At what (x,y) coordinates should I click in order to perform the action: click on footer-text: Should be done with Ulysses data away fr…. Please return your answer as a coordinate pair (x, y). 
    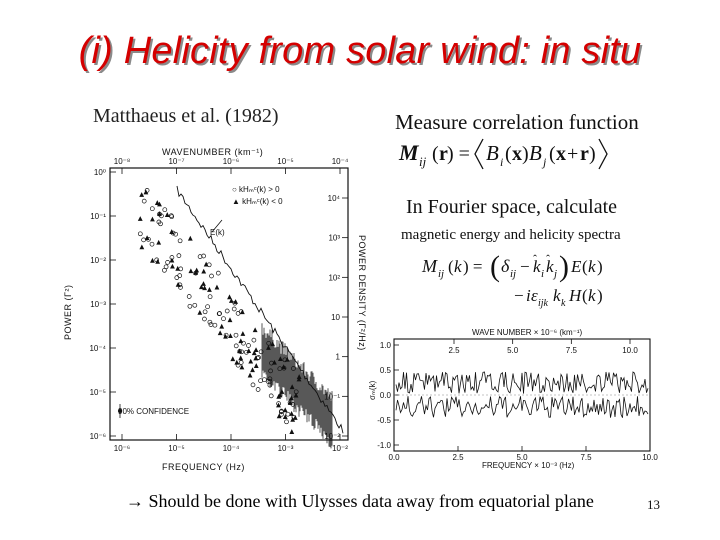
    Looking at the image, I should click on (371, 501).